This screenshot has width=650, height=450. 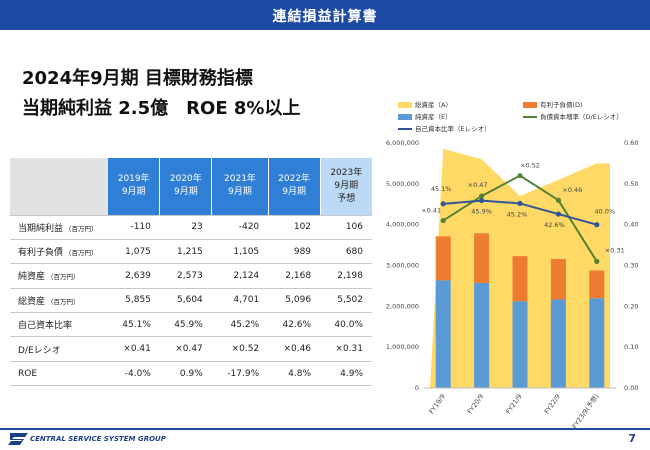 What do you see at coordinates (185, 252) in the screenshot?
I see `table-cell: 1,215` at bounding box center [185, 252].